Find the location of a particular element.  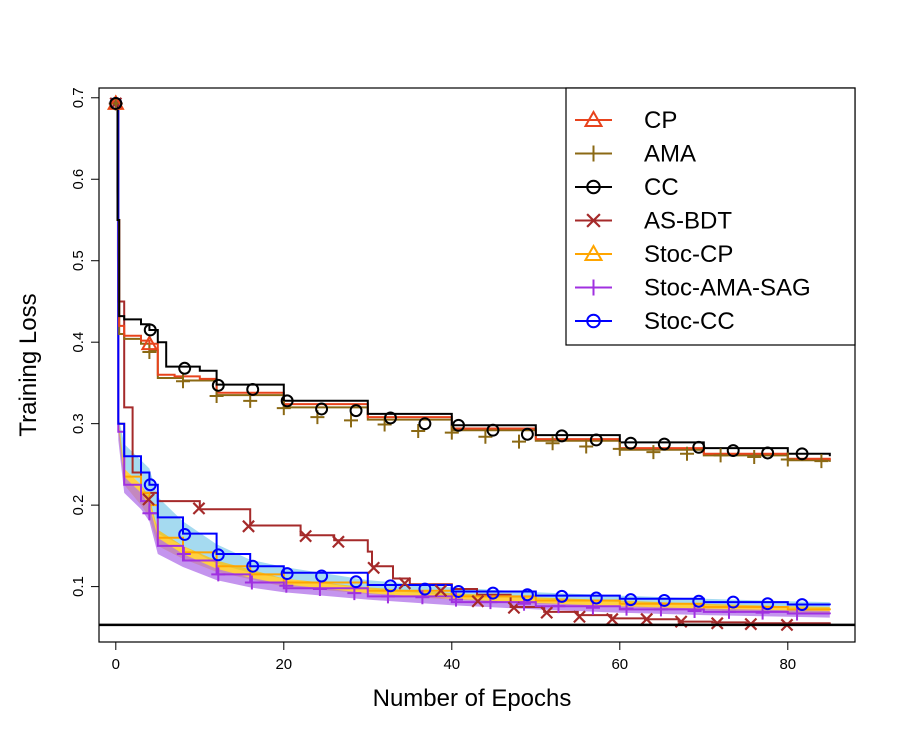

y-tick-label-0.3: 0.3 is located at coordinates (78, 423).